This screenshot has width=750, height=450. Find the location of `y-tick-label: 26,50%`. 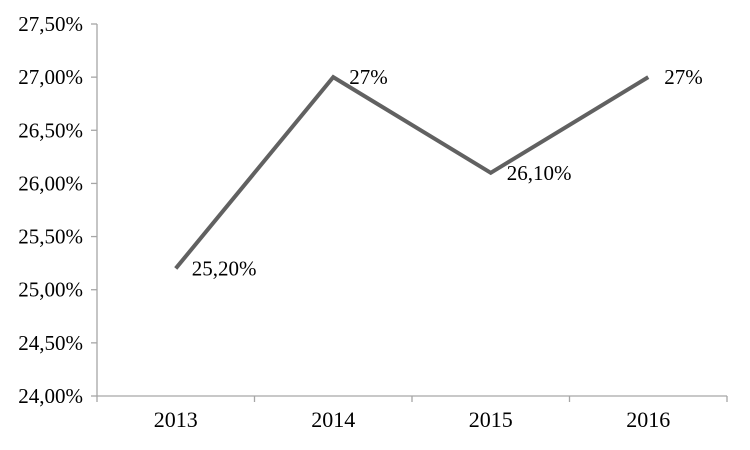

y-tick-label: 26,50% is located at coordinates (50, 130).